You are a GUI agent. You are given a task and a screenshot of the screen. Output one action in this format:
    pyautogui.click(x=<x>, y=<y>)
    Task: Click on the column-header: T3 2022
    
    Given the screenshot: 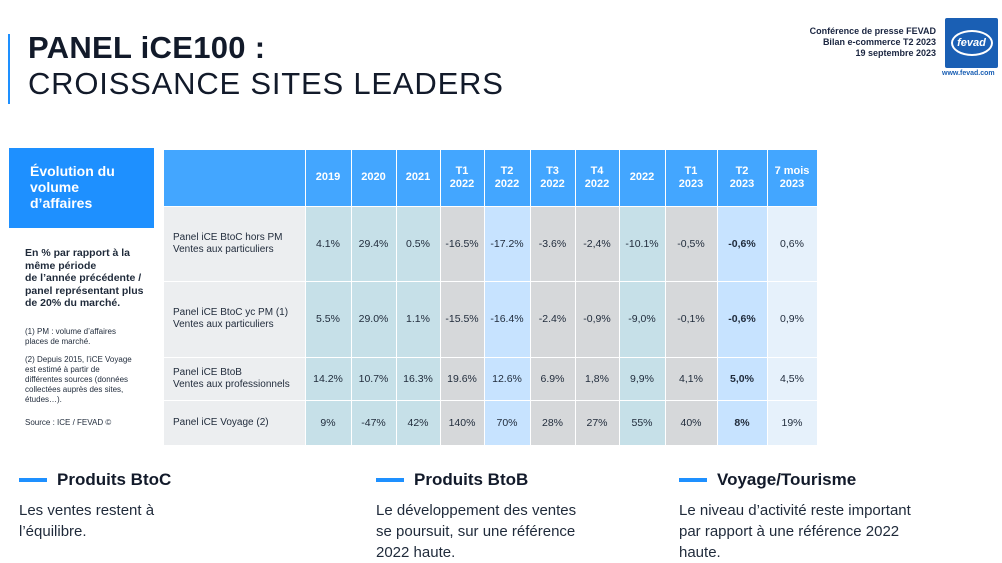 What is the action you would take?
    pyautogui.click(x=553, y=178)
    